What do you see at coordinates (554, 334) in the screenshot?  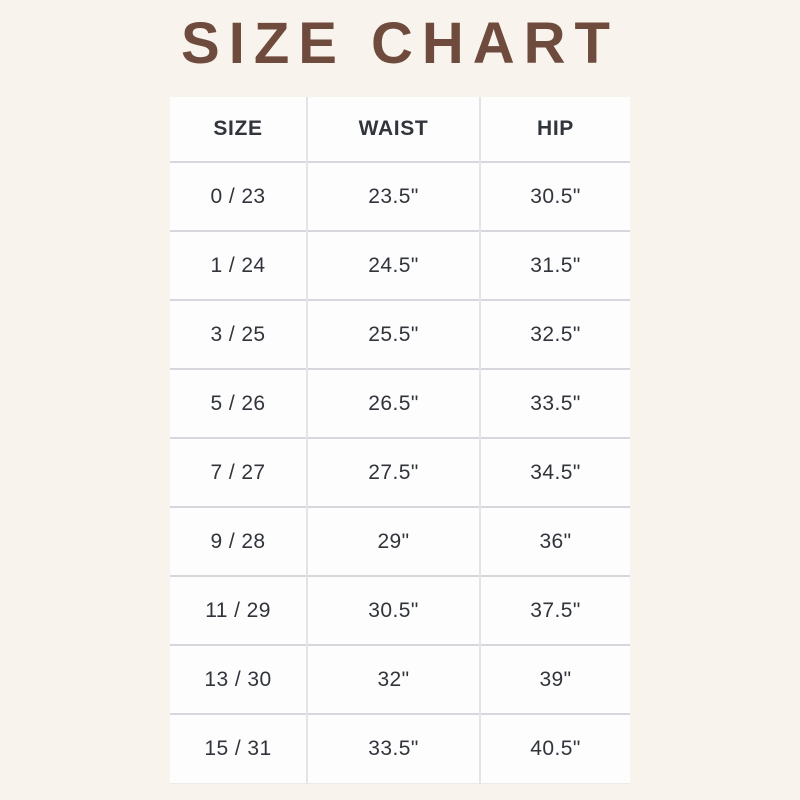 I see `hip-cell: 32.5"` at bounding box center [554, 334].